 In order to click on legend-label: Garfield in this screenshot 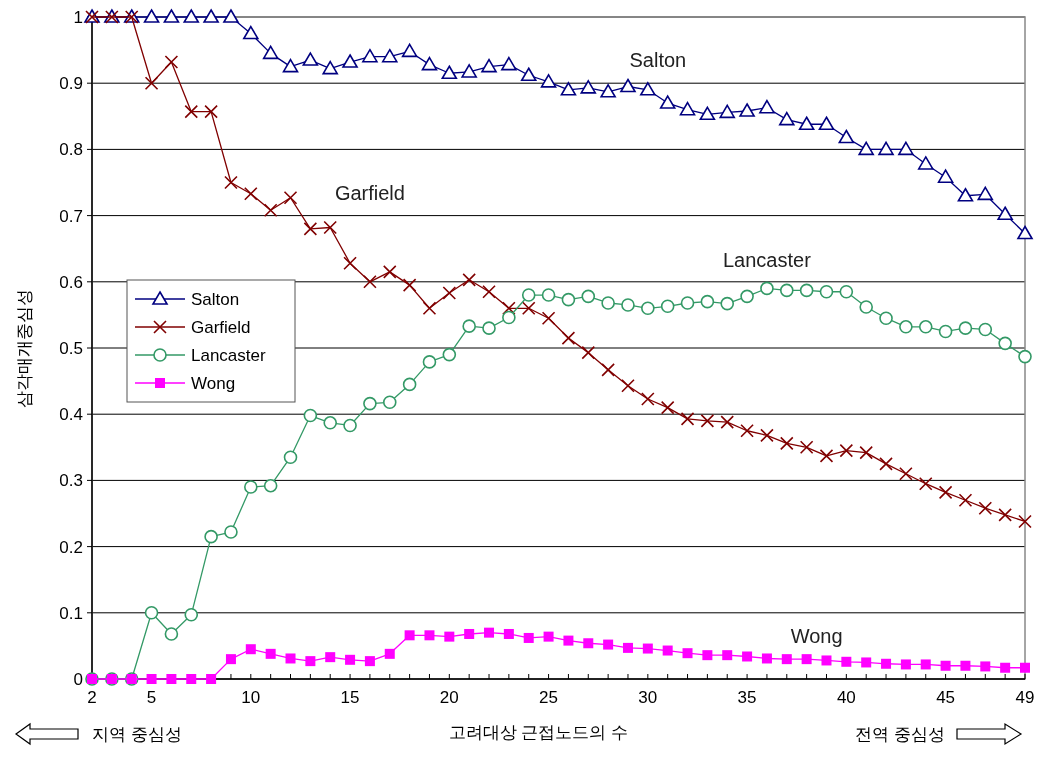, I will do `click(221, 327)`.